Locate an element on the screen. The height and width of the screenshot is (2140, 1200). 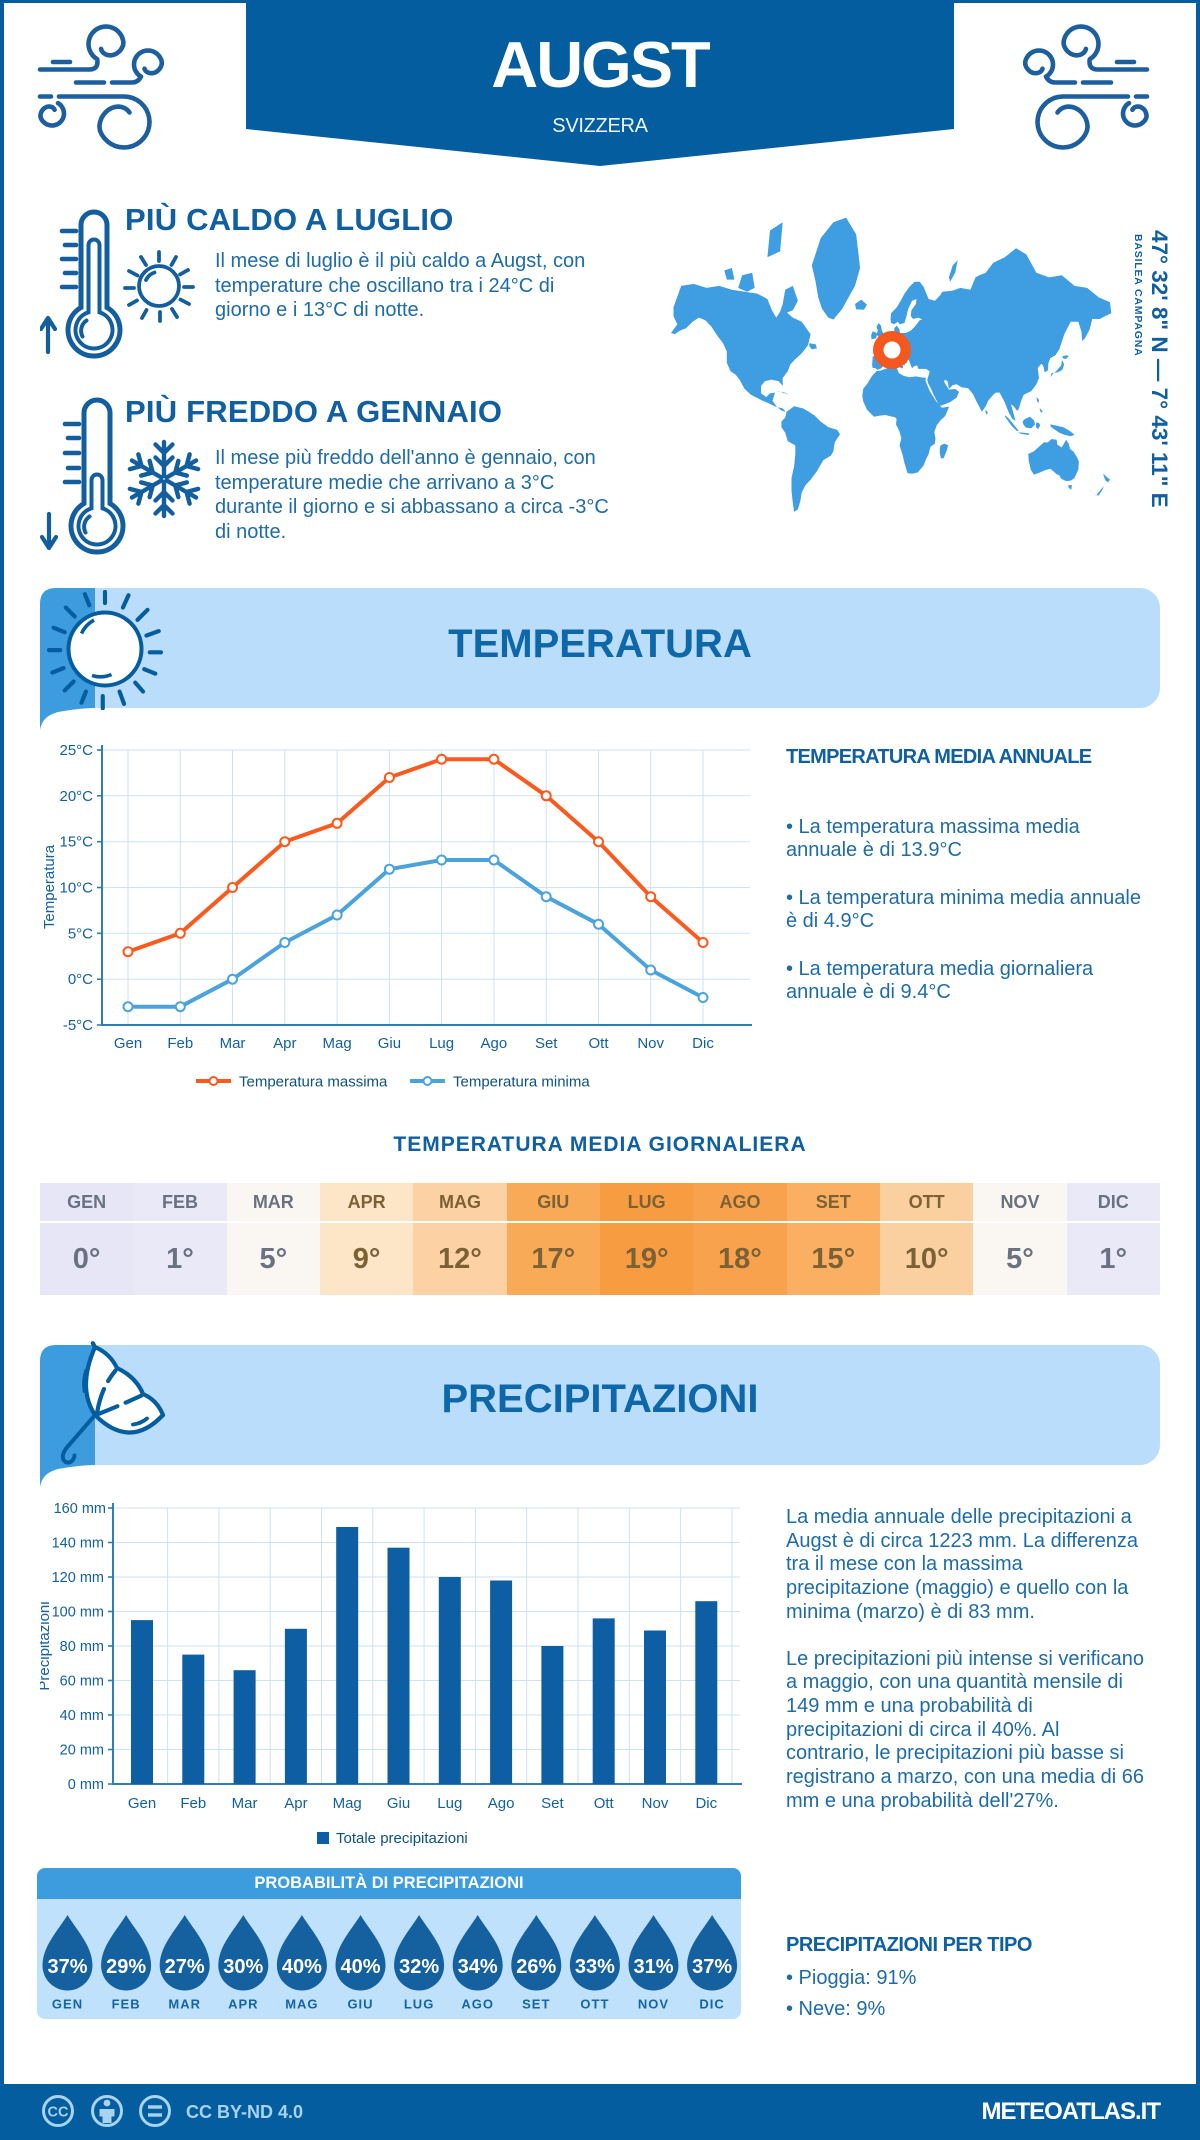
svg-text: 60 mm is located at coordinates (82, 1682).